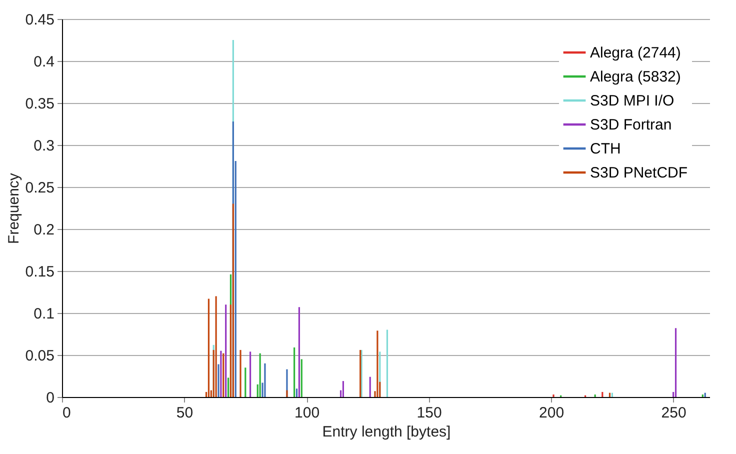  Describe the element at coordinates (386, 432) in the screenshot. I see `x-axis-title: Entry length [bytes]` at that location.